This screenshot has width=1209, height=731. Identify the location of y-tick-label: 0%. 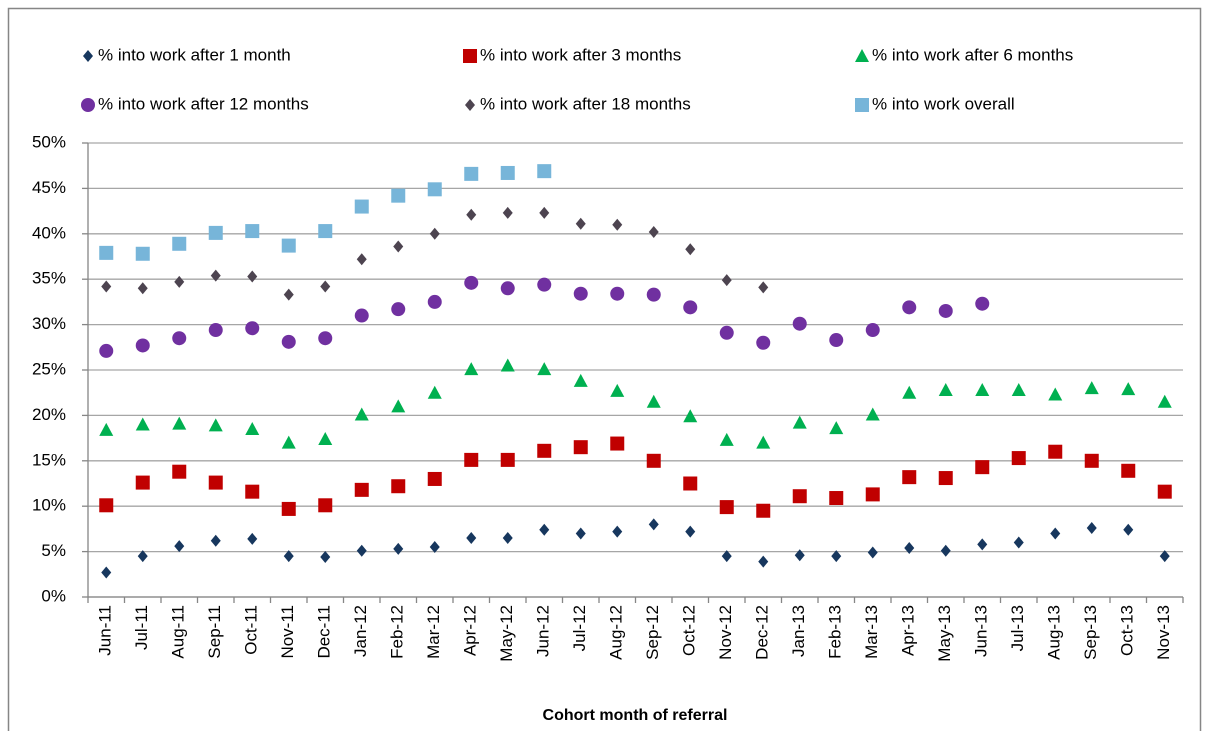
(53, 595).